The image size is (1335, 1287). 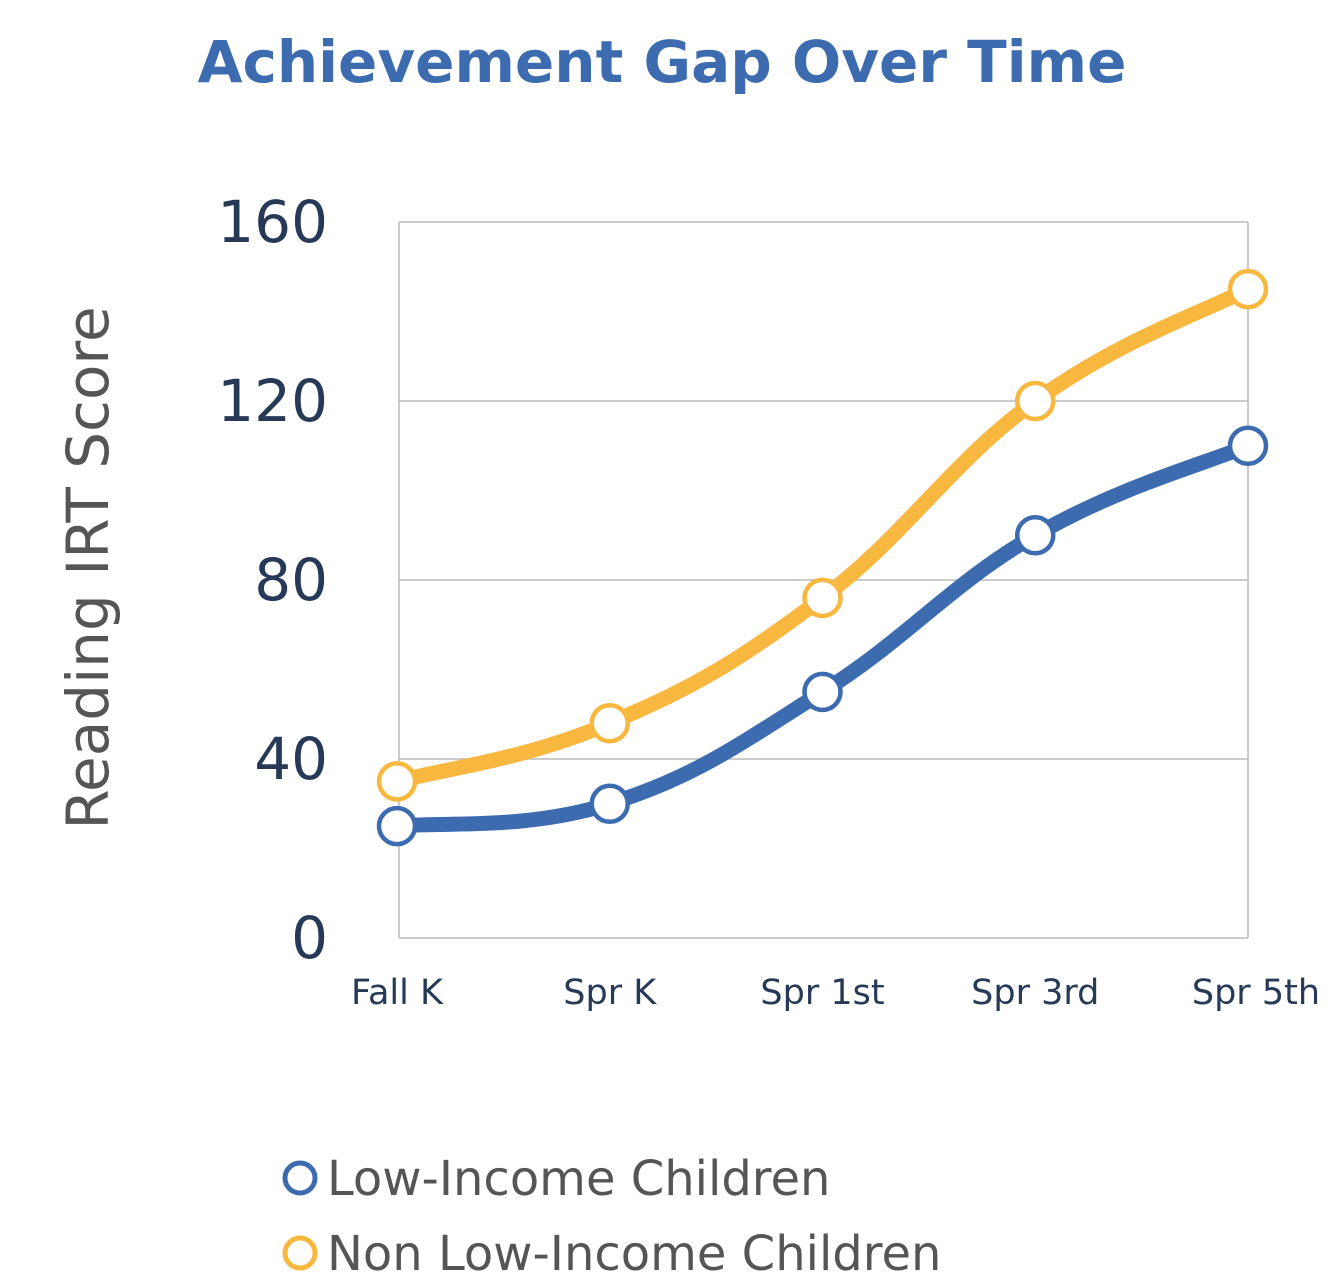 I want to click on x-tick-label: Fall K, so click(x=397, y=993).